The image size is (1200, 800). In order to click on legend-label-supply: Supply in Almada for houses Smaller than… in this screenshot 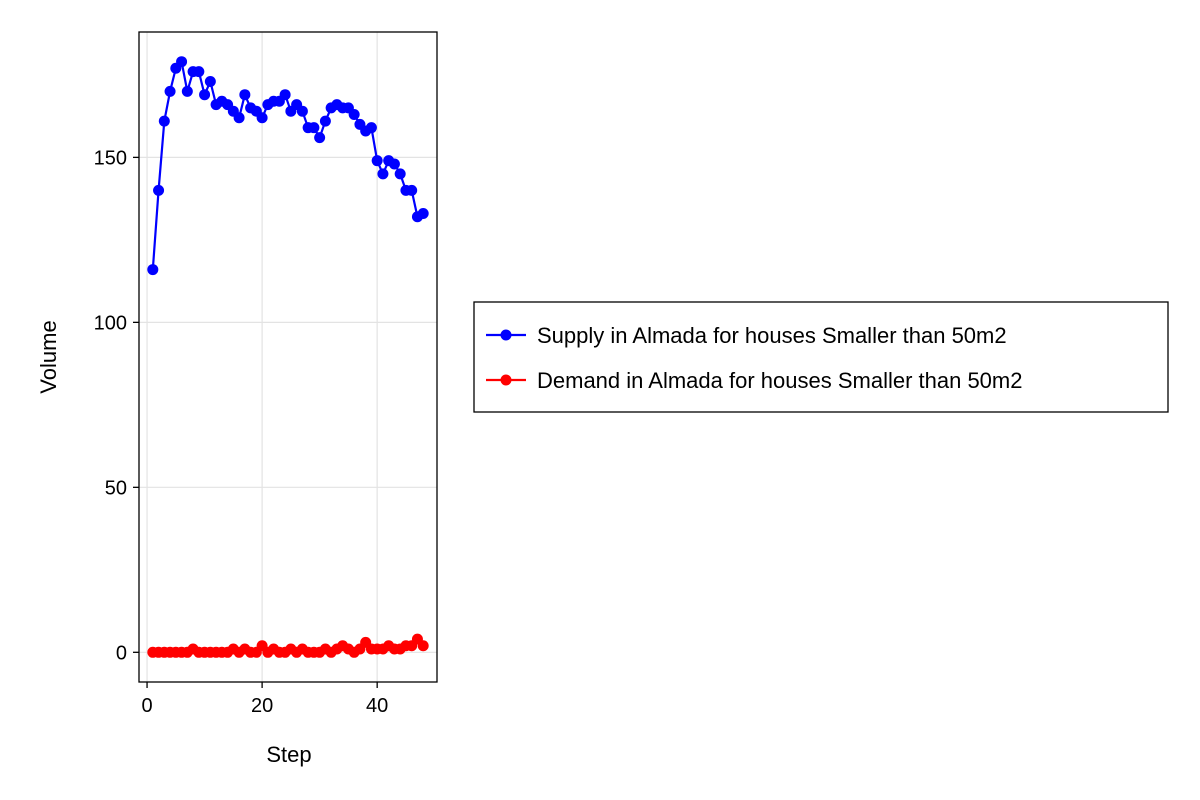, I will do `click(772, 335)`.